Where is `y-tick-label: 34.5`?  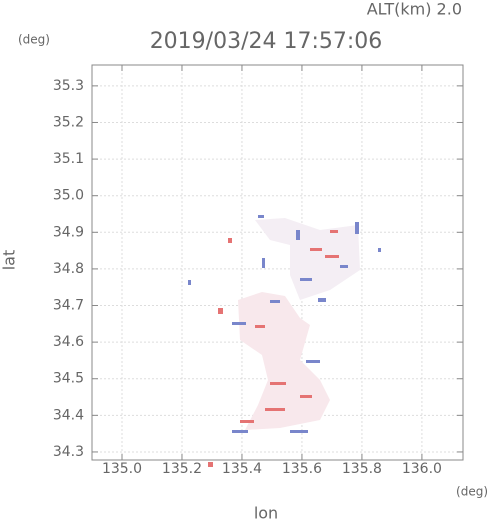
y-tick-label: 34.5 is located at coordinates (68, 379).